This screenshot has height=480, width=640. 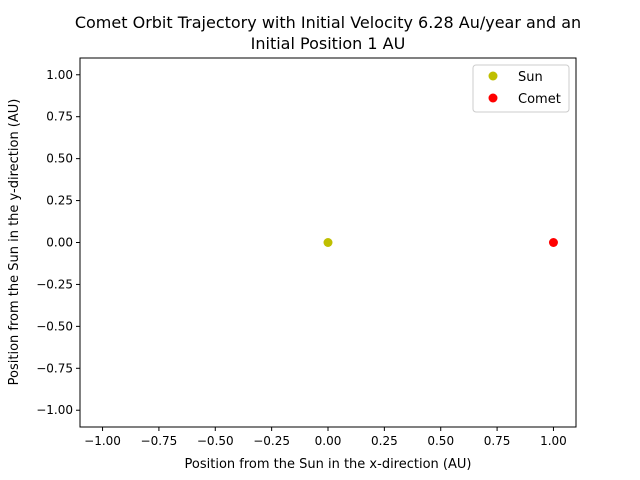 What do you see at coordinates (215, 441) in the screenshot?
I see `x-tick-label: −0.50` at bounding box center [215, 441].